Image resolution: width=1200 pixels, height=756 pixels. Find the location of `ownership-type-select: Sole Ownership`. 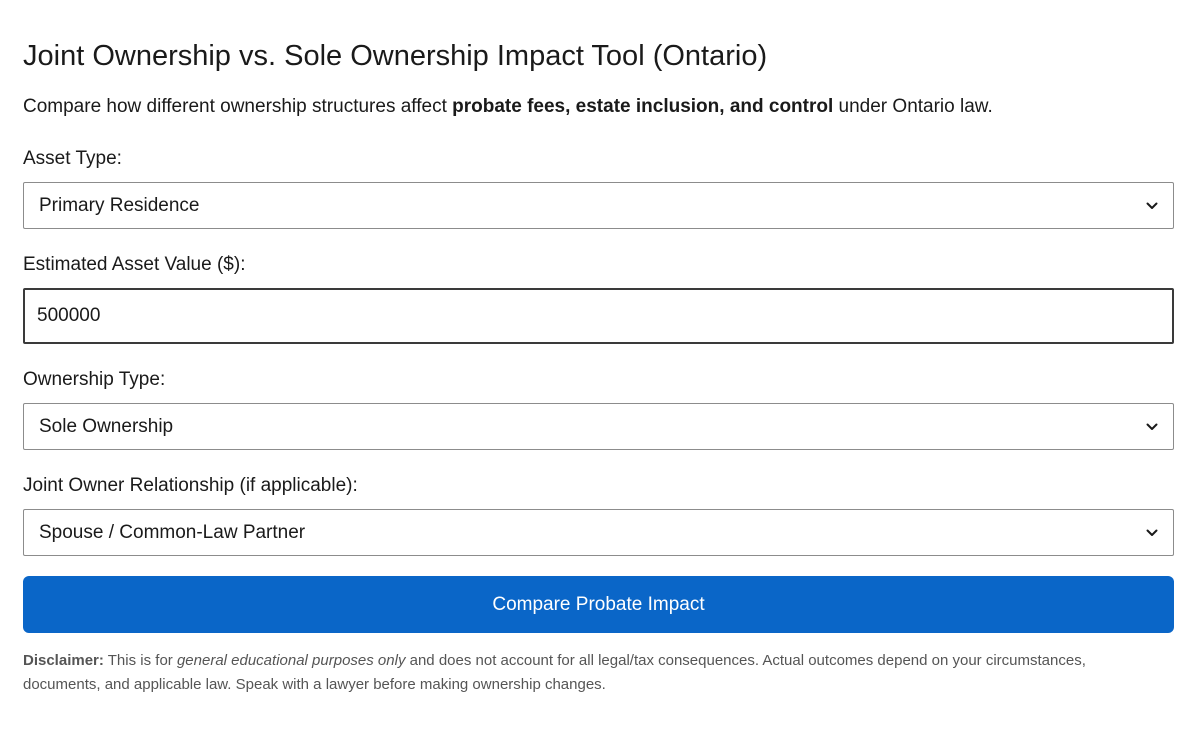

ownership-type-select: Sole Ownership is located at coordinates (598, 426).